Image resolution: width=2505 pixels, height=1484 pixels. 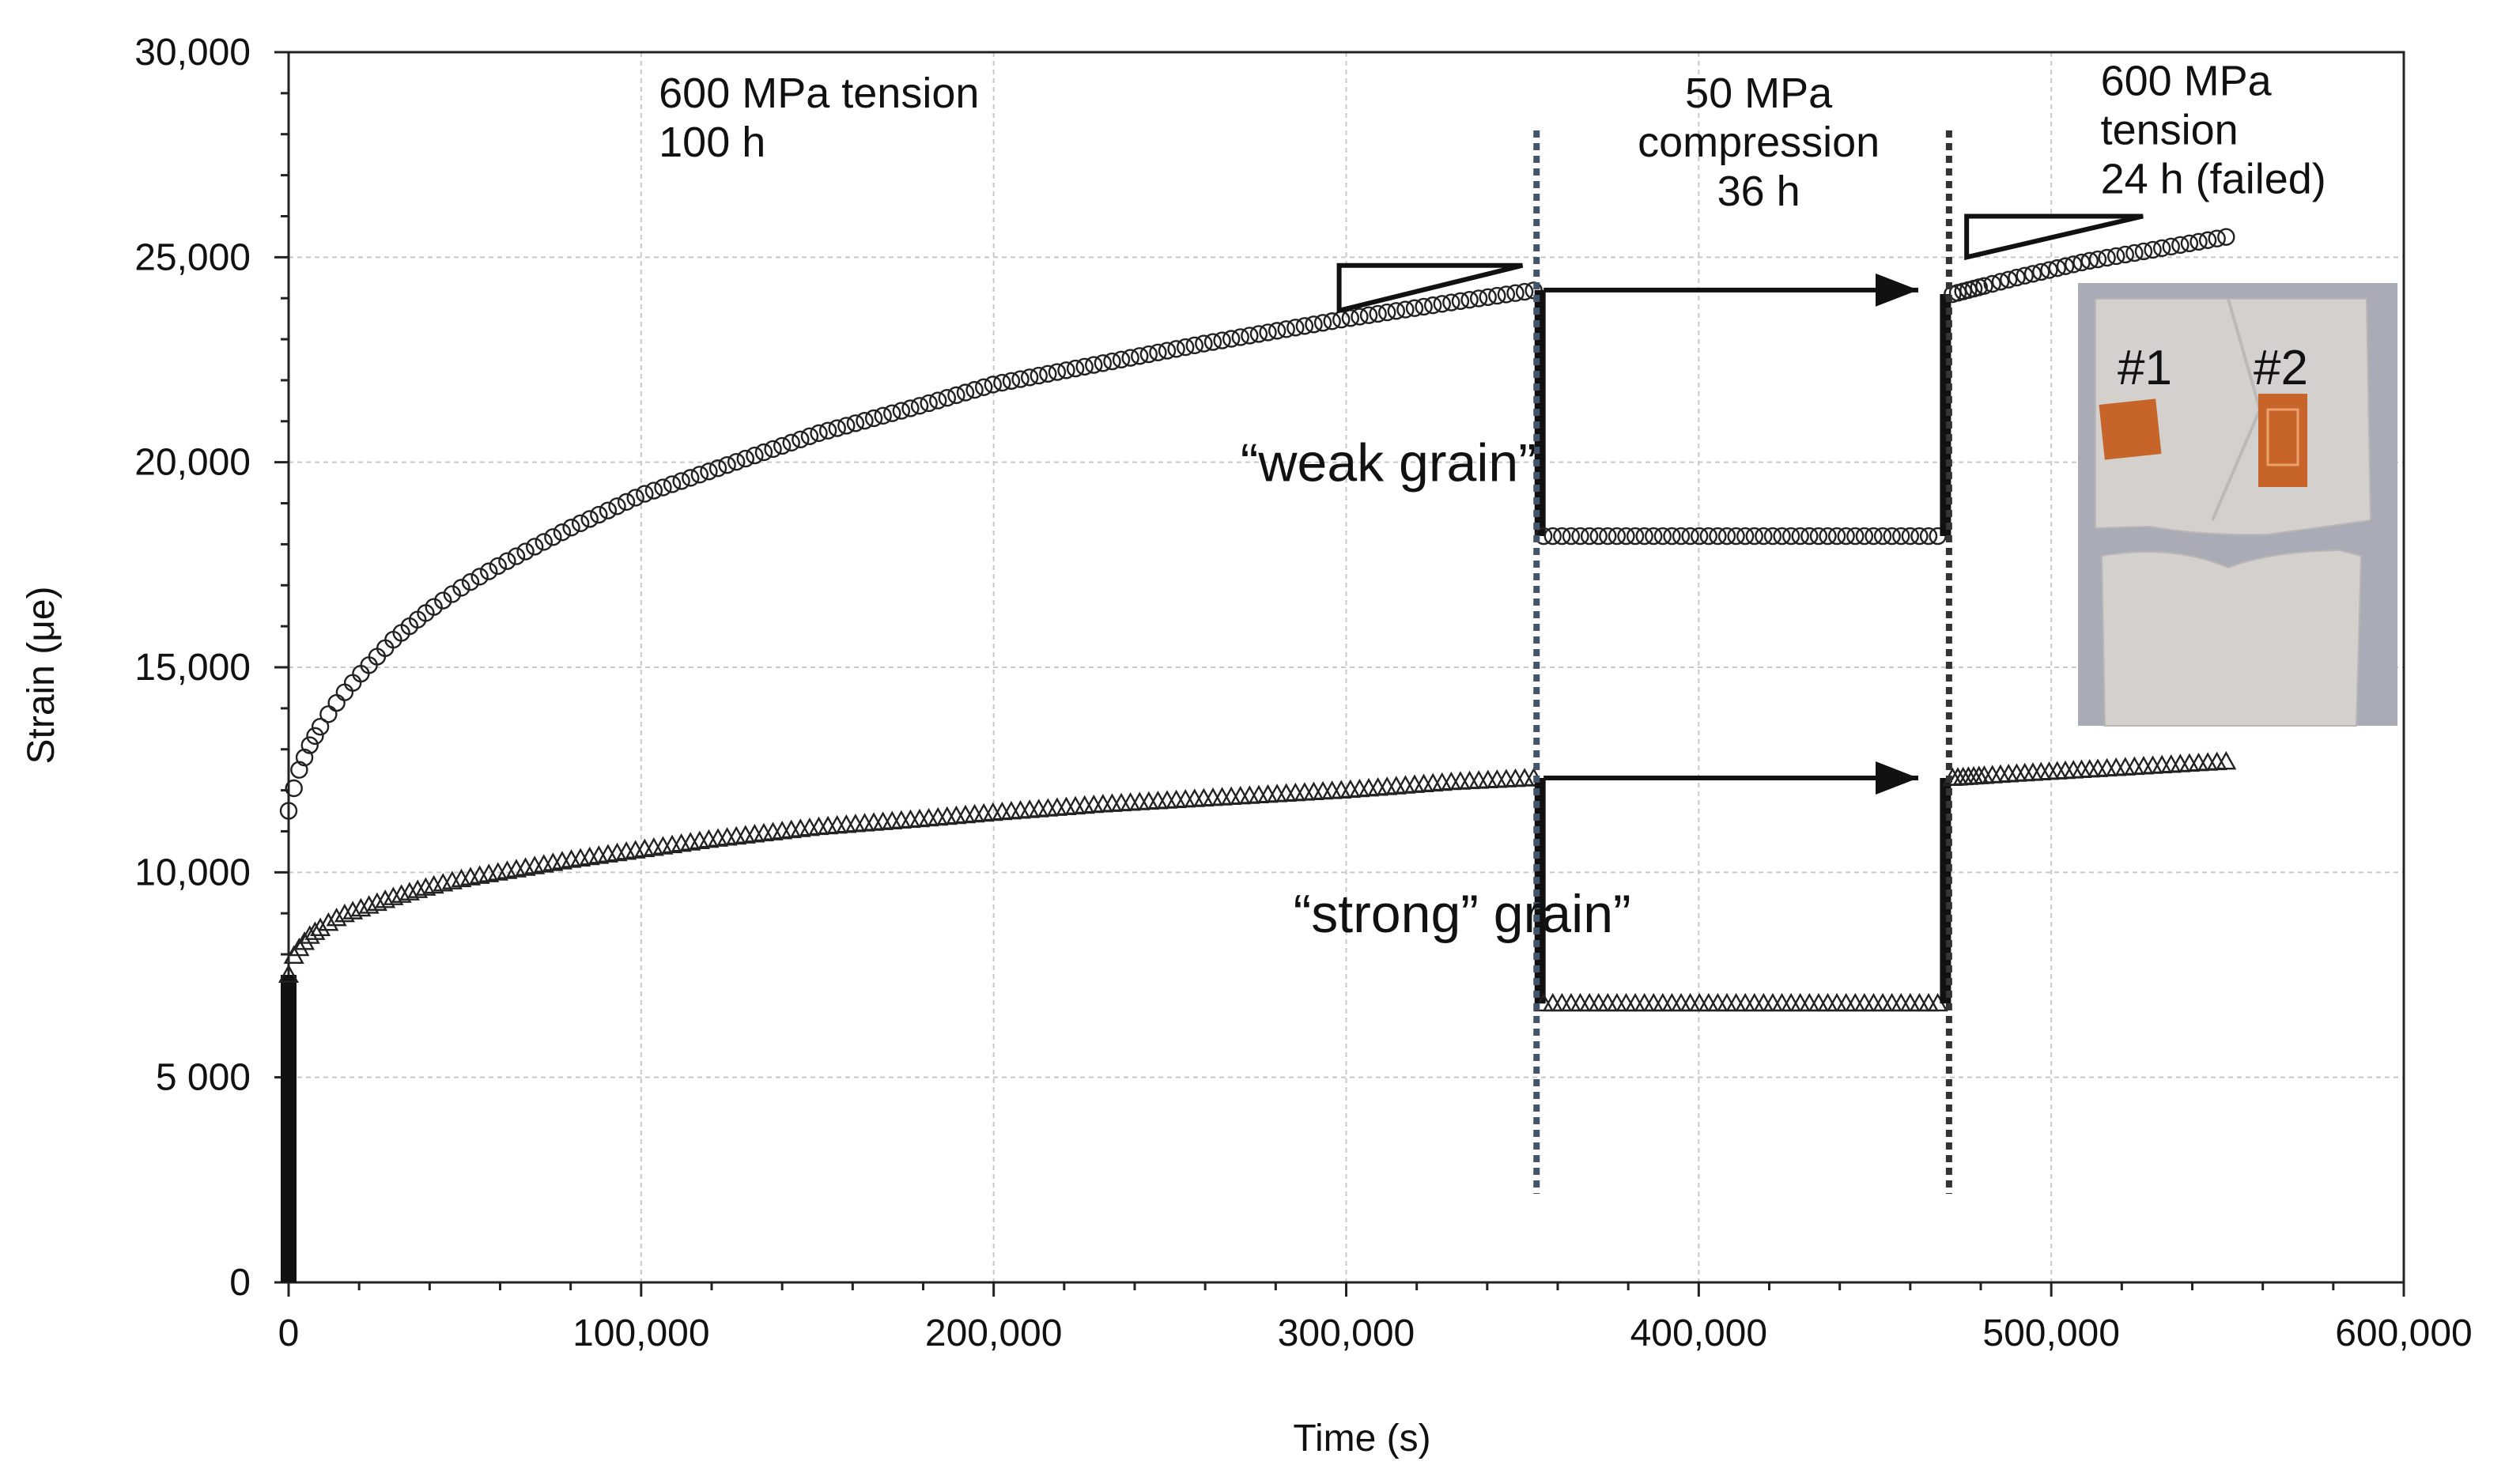 What do you see at coordinates (1257, 881) in the screenshot?
I see `series-strong-grain` at bounding box center [1257, 881].